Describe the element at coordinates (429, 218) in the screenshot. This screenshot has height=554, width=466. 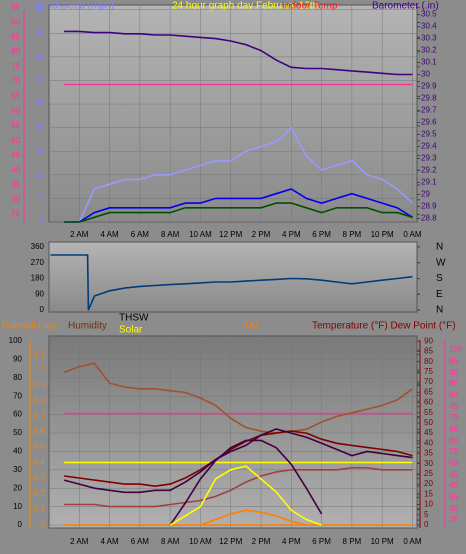
I see `y-tick-label: 28.8` at that location.